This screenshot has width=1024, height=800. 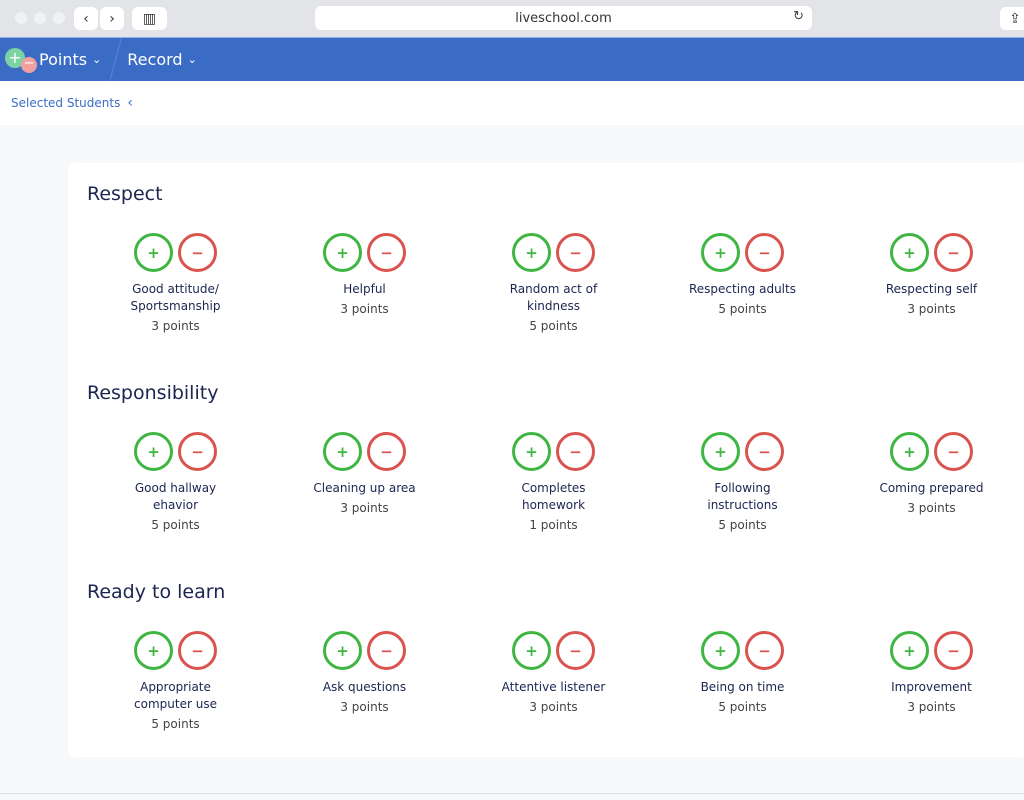 I want to click on top-nav: + − Points ⌄ Record ⌄, so click(x=512, y=59).